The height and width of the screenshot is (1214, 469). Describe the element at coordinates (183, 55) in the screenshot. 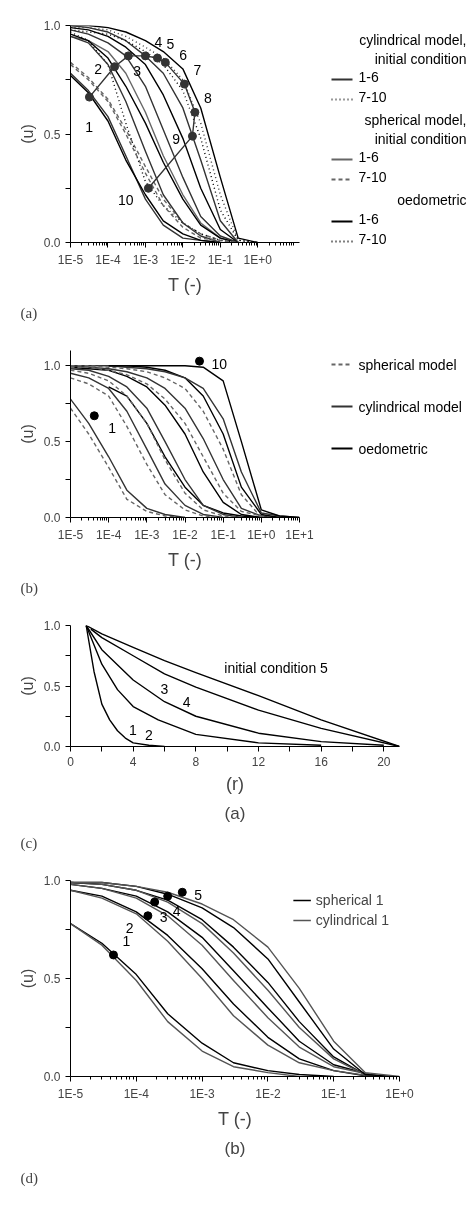

I see `annotation: 6` at that location.